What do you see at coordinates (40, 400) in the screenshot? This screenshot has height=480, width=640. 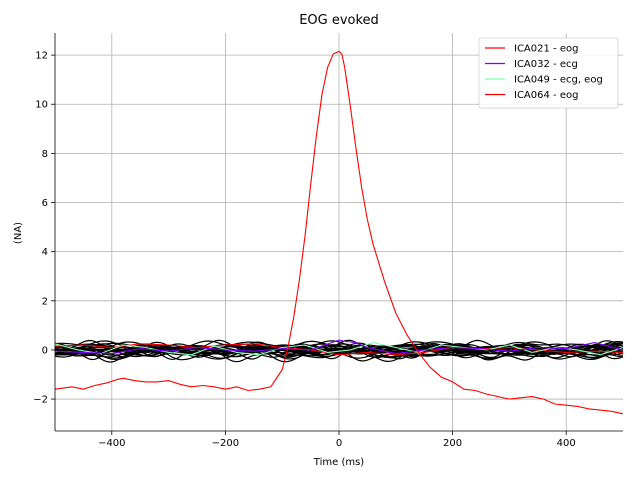 I see `y-tick-label: −2` at bounding box center [40, 400].